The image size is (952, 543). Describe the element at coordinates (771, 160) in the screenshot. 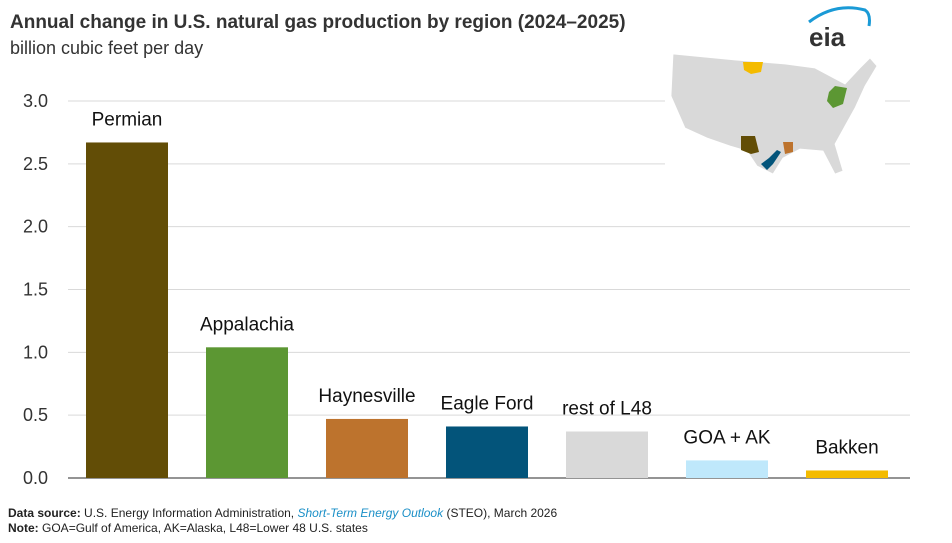

I see `eagle-ford-region` at that location.